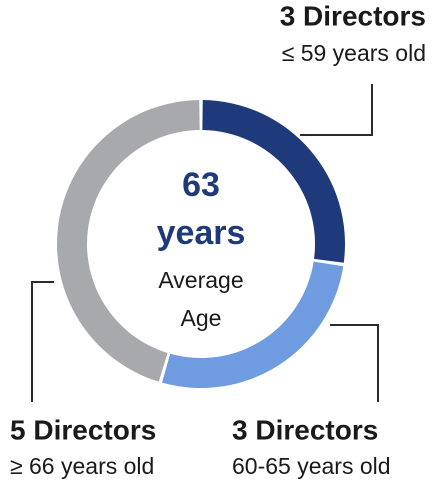  What do you see at coordinates (82, 466) in the screenshot?
I see `category-label: ≥ 66 years old` at bounding box center [82, 466].